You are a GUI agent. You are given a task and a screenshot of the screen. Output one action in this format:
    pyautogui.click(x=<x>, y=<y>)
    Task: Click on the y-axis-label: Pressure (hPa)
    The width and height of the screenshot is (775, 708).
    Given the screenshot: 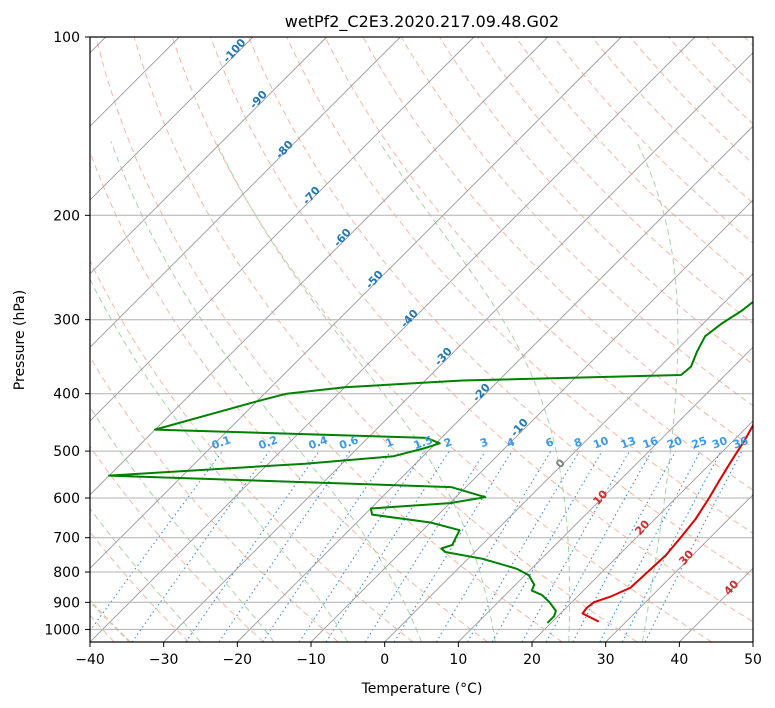 What is the action you would take?
    pyautogui.click(x=20, y=340)
    